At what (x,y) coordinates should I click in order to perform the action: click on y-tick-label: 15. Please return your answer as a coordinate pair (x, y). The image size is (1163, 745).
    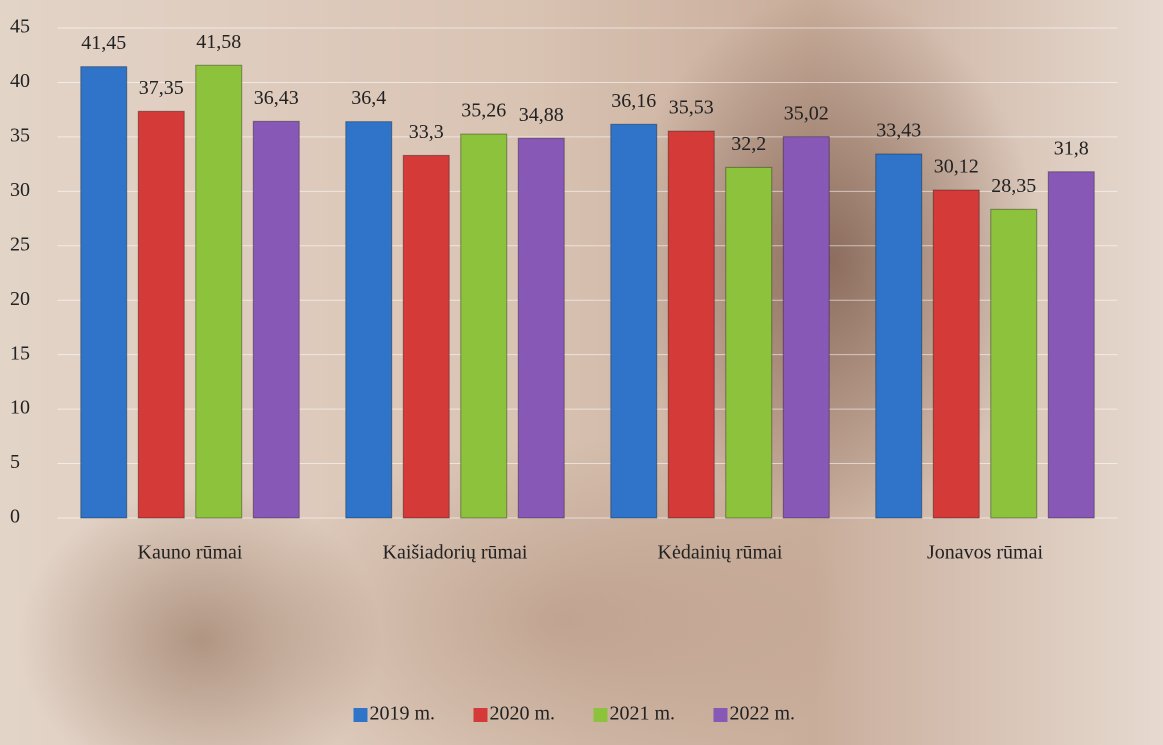
    Looking at the image, I should click on (20, 353).